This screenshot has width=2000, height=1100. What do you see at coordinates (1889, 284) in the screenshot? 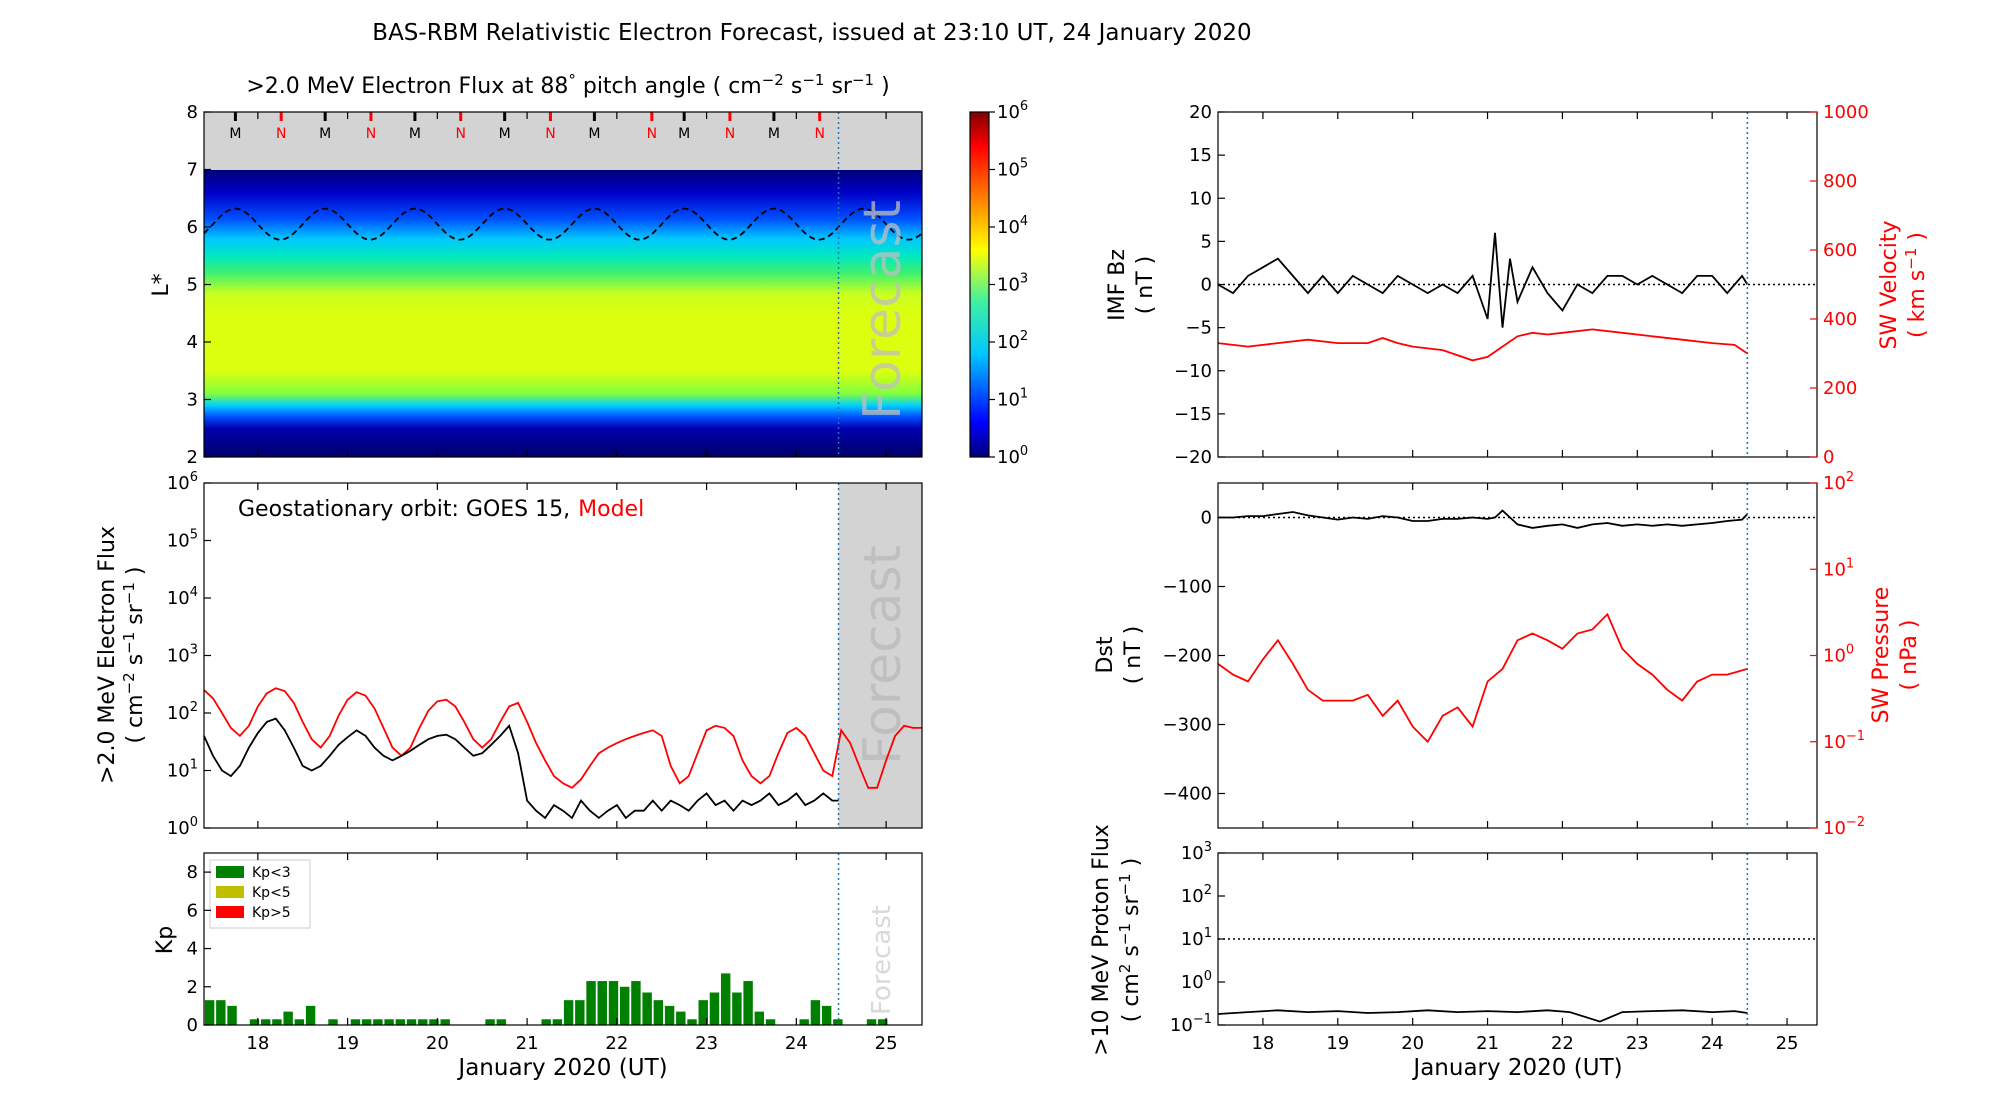
I see `vsw-ylabel-line1: SW Velocity` at bounding box center [1889, 284].